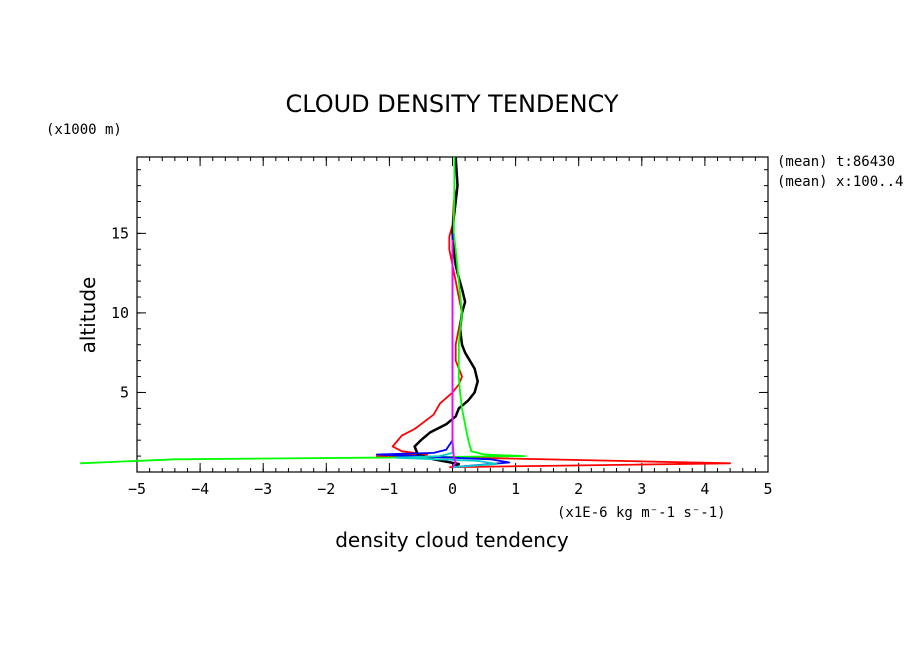 The width and height of the screenshot is (904, 654). I want to click on y-tick-label: 5, so click(124, 392).